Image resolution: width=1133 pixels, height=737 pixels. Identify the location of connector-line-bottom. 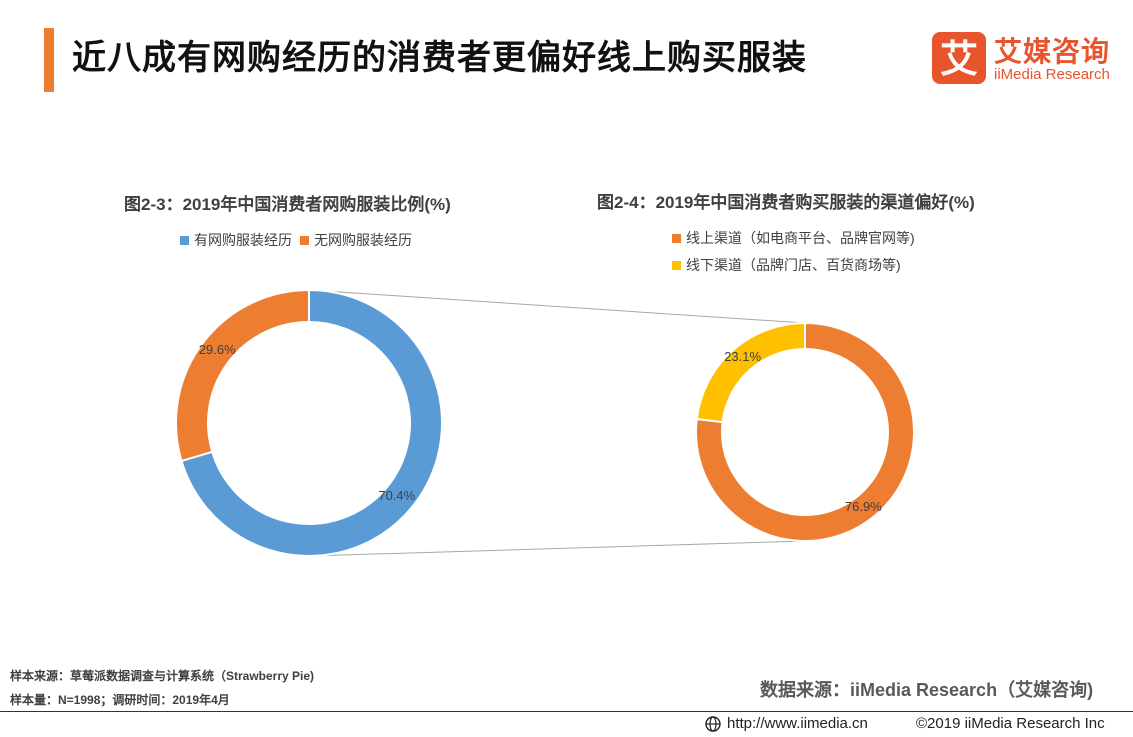
(557, 548).